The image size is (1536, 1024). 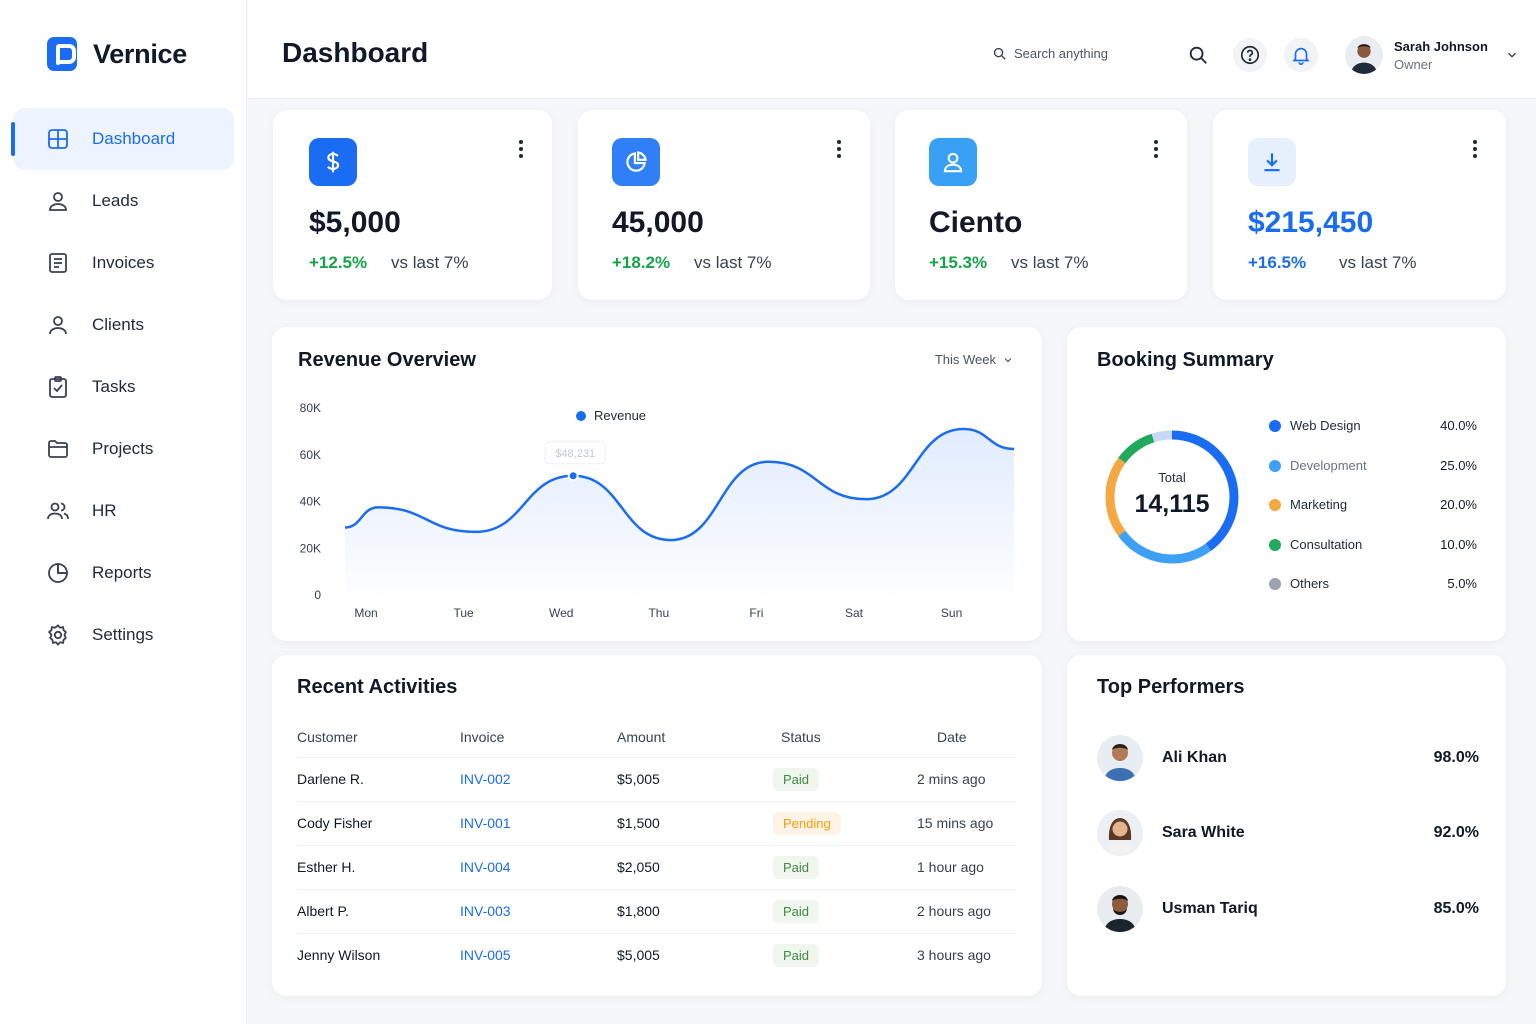 What do you see at coordinates (485, 867) in the screenshot?
I see `invoice-link: INV-004` at bounding box center [485, 867].